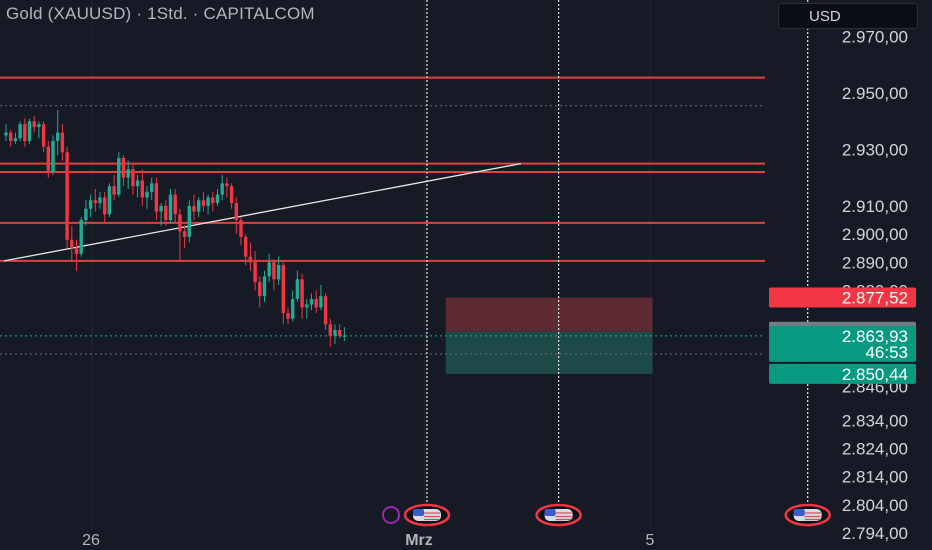 The height and width of the screenshot is (550, 932). Describe the element at coordinates (875, 420) in the screenshot. I see `y-axis-tick-label: 2.834,00` at that location.